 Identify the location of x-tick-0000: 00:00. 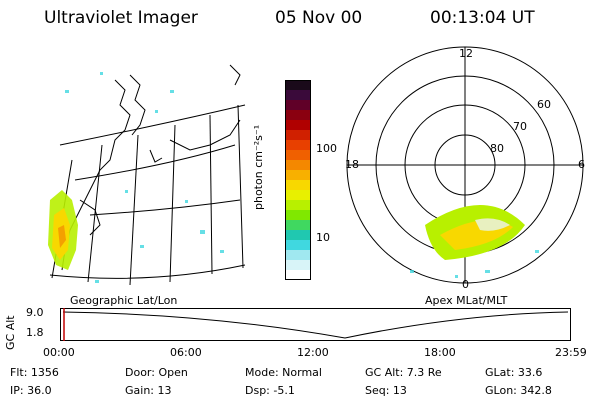
(59, 352).